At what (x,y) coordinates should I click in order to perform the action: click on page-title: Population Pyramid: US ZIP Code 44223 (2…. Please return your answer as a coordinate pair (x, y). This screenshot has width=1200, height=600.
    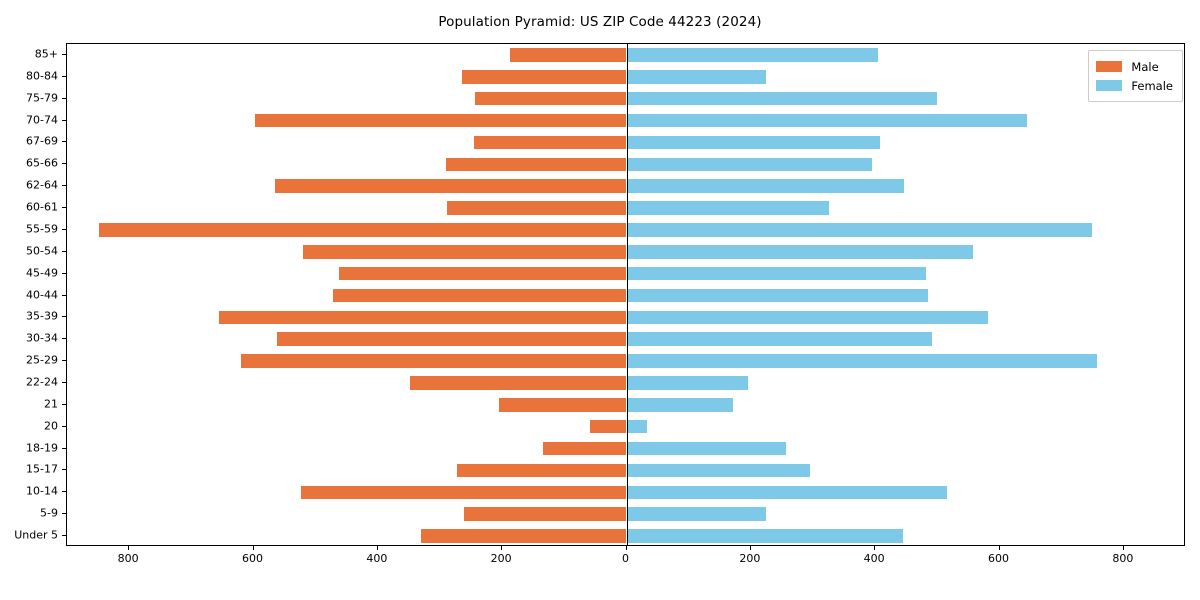
    Looking at the image, I should click on (600, 22).